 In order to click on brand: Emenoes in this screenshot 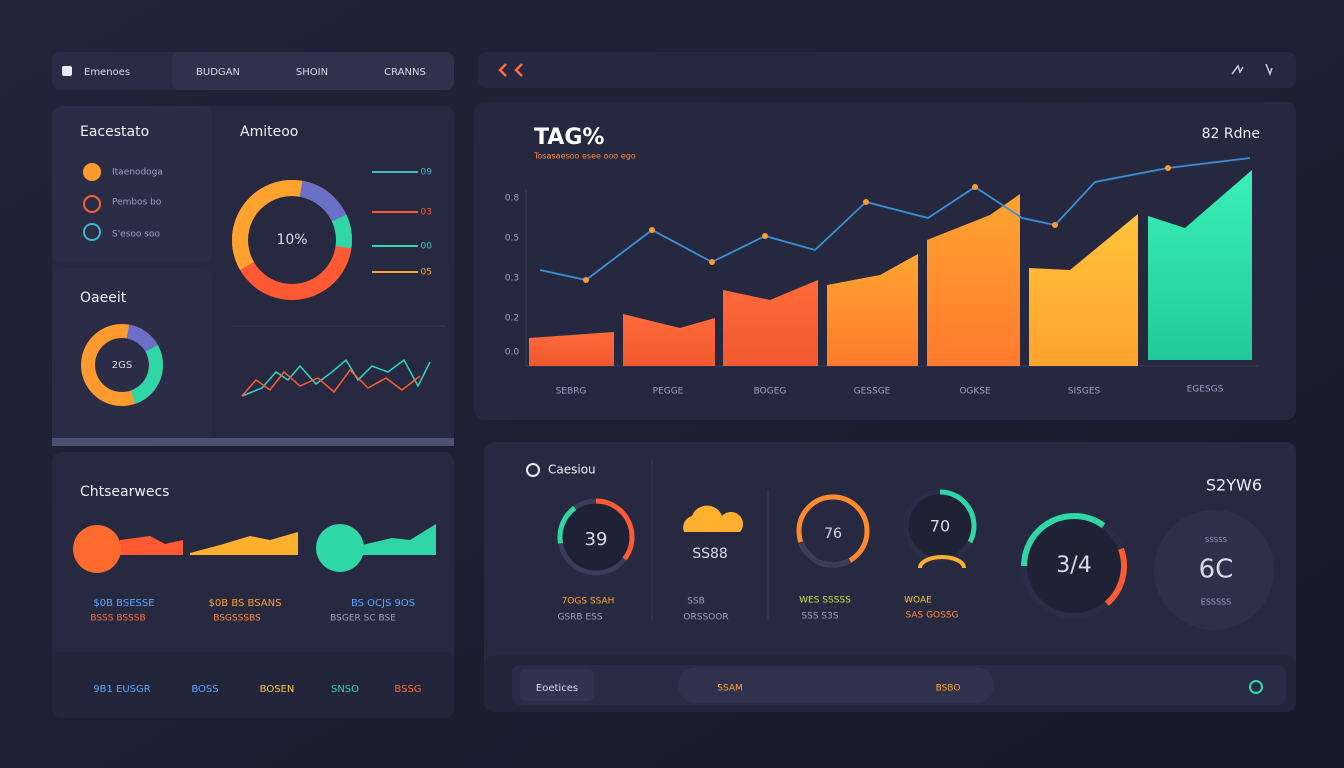, I will do `click(107, 72)`.